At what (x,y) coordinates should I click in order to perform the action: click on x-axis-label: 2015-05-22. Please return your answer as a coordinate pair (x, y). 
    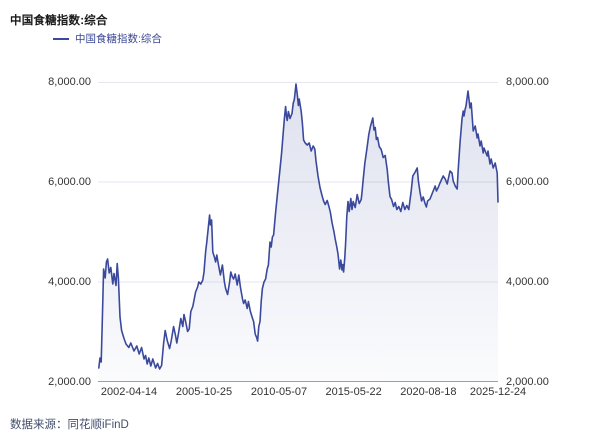
    Looking at the image, I should click on (353, 392).